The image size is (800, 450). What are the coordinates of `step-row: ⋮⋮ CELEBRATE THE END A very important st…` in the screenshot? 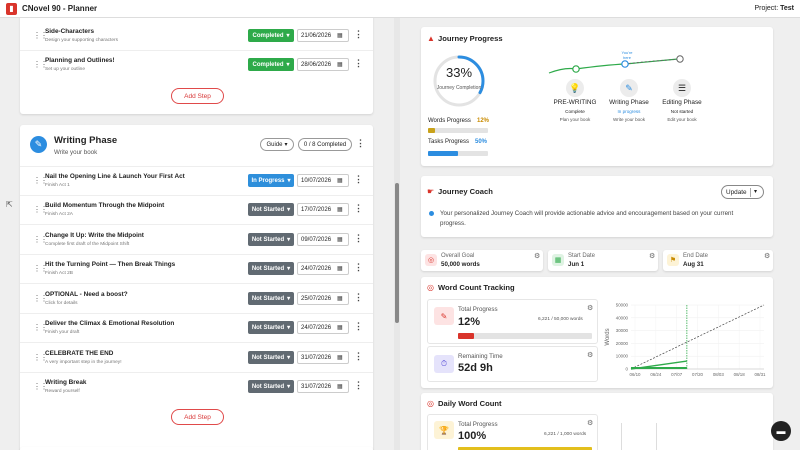 It's located at (196, 358).